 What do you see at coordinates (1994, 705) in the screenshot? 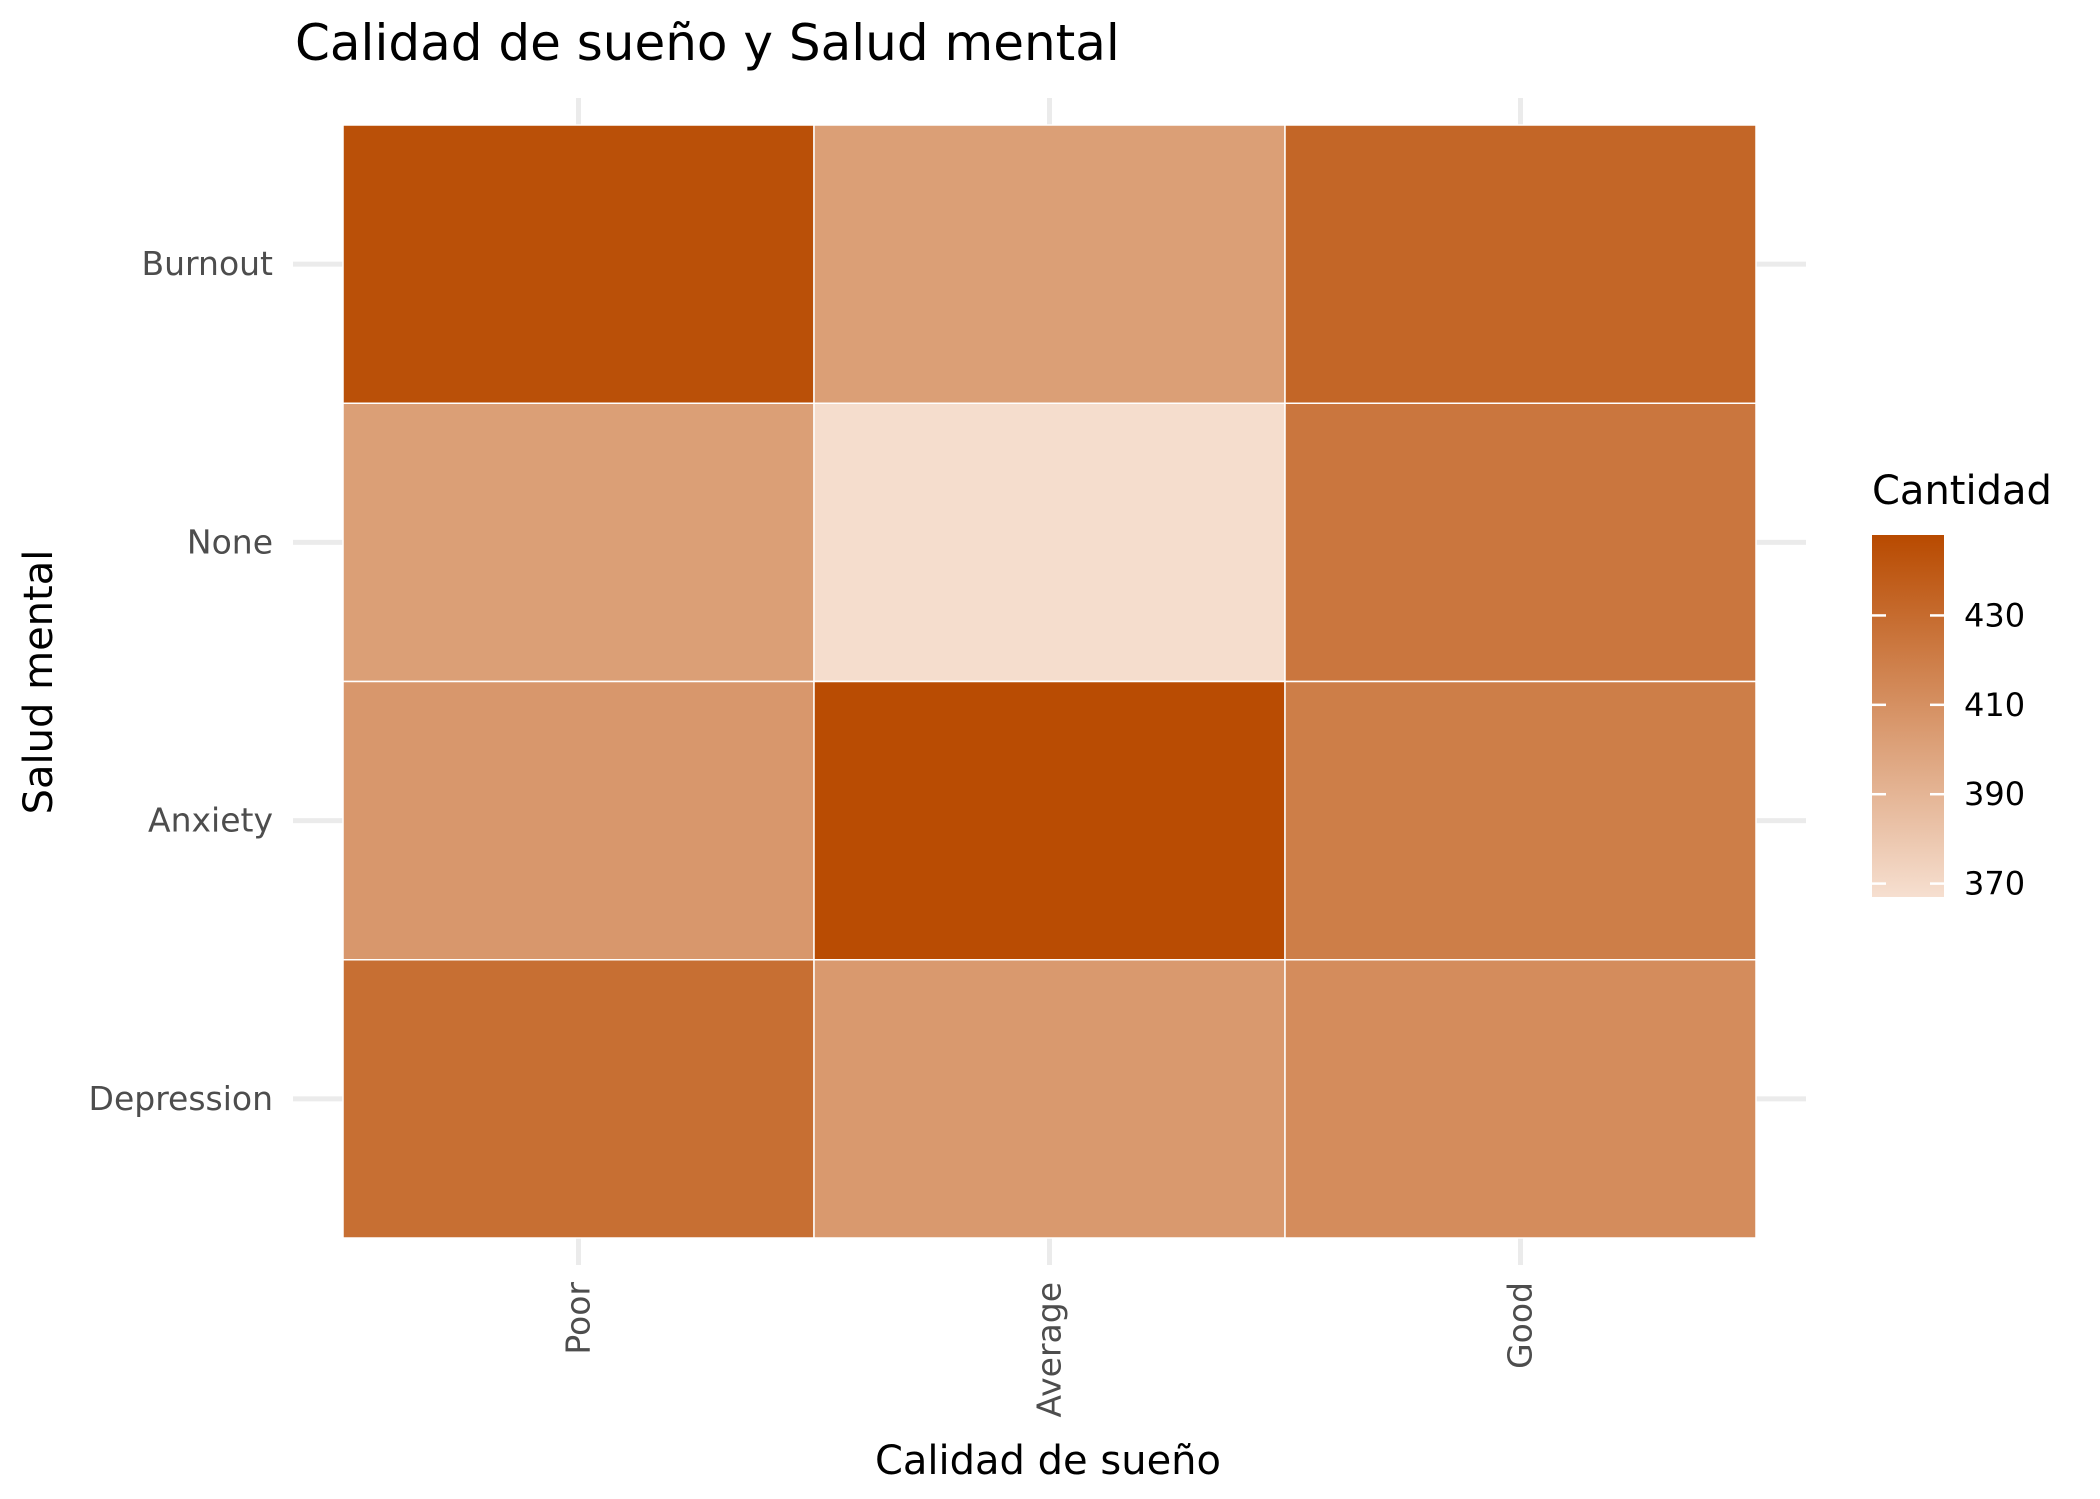
I see `legend-label-410: 410` at bounding box center [1994, 705].